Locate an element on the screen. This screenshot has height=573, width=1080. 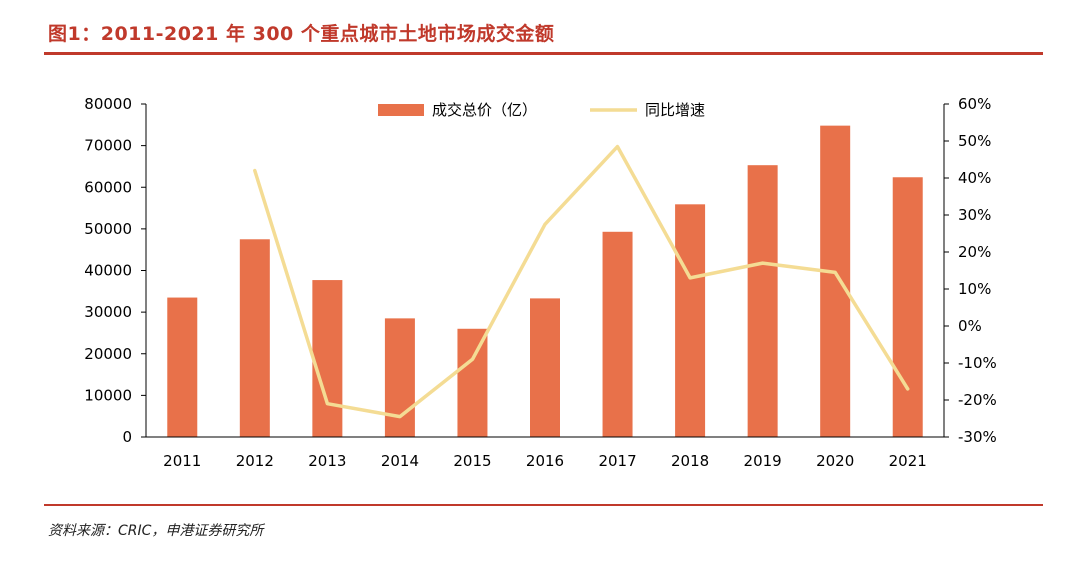
bar-2014 is located at coordinates (399, 377).